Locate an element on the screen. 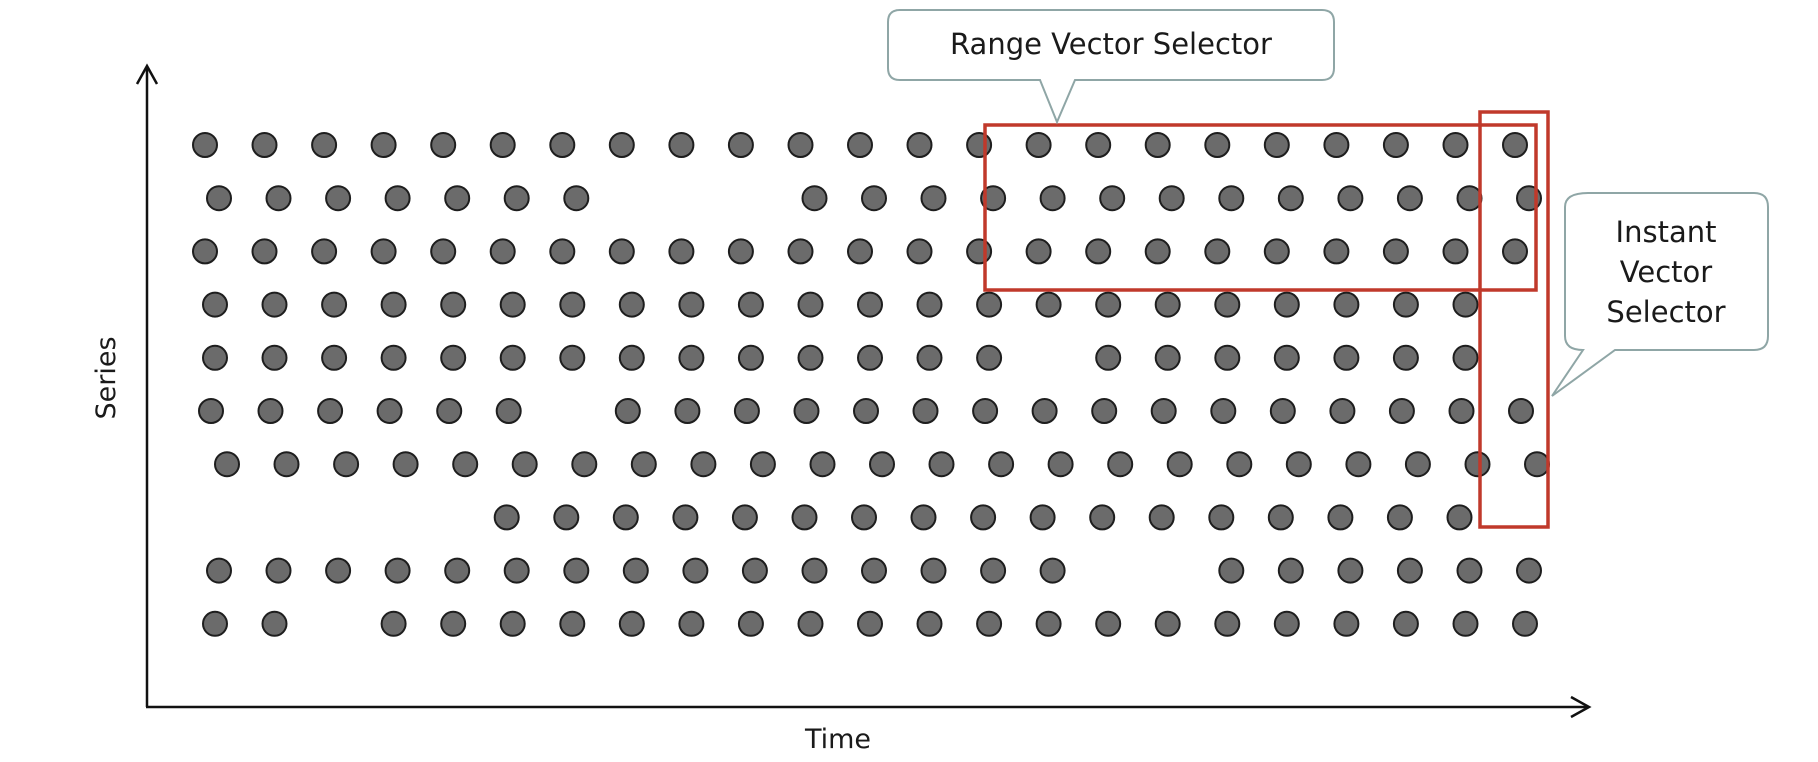 Image resolution: width=1818 pixels, height=762 pixels. range-vector-selector-box is located at coordinates (1260, 207).